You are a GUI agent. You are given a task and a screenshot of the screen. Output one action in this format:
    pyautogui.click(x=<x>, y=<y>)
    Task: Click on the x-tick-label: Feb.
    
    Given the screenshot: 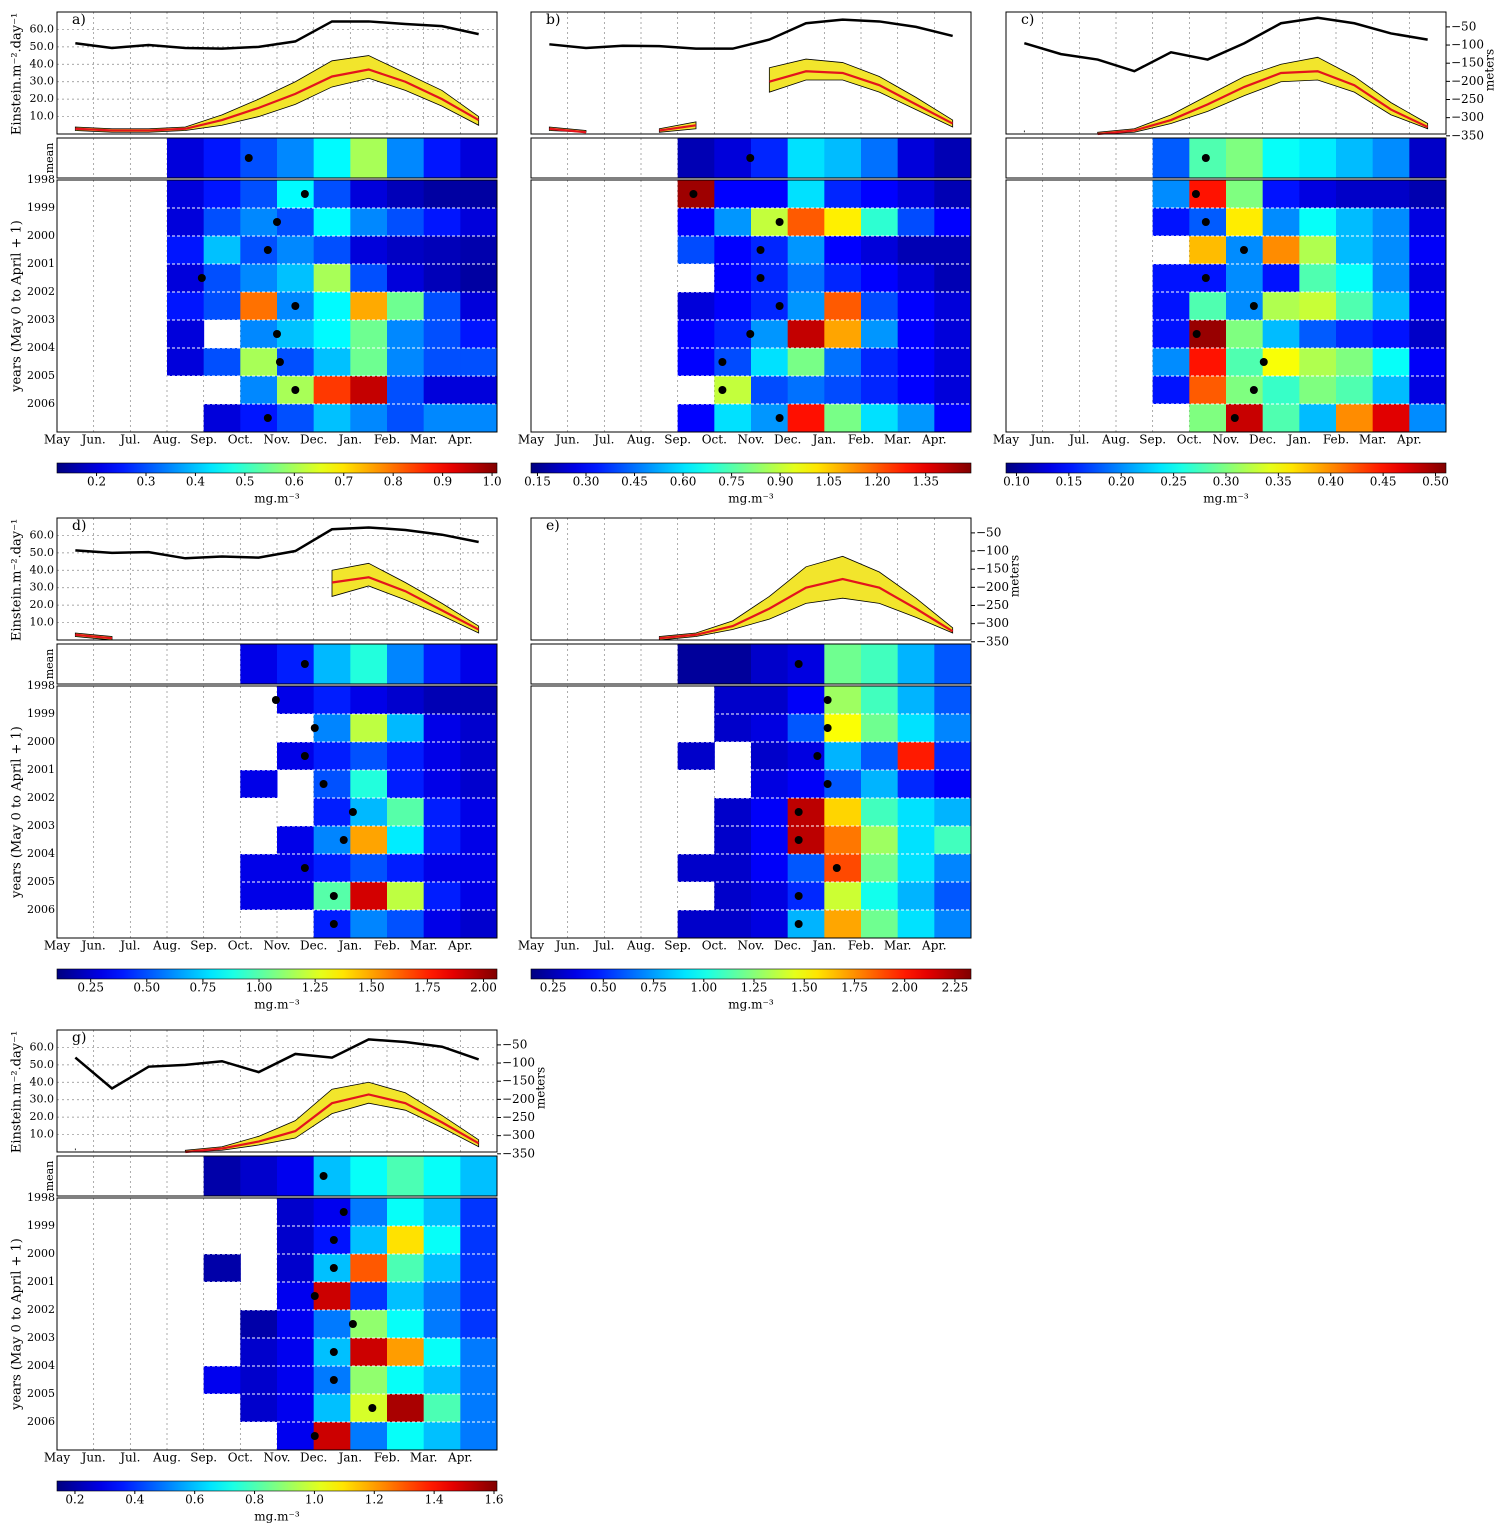 What is the action you would take?
    pyautogui.click(x=1336, y=440)
    